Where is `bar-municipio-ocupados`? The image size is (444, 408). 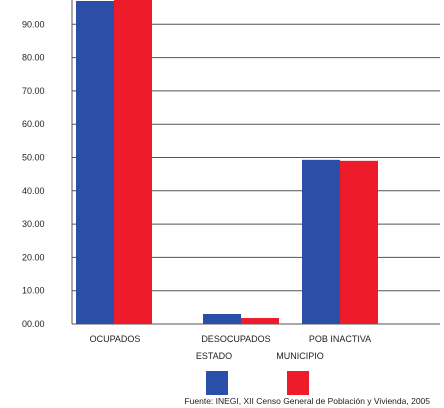
bar-municipio-ocupados is located at coordinates (133, 162).